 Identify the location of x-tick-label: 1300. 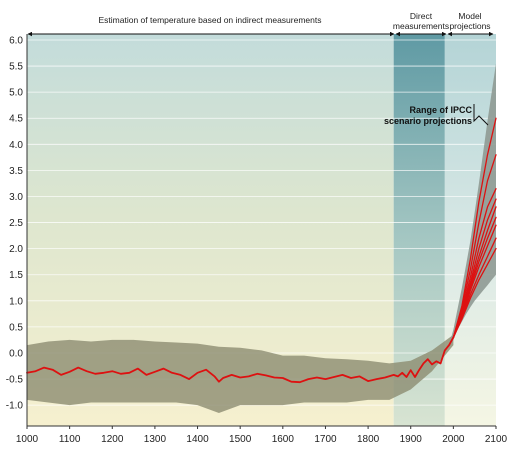
(155, 439).